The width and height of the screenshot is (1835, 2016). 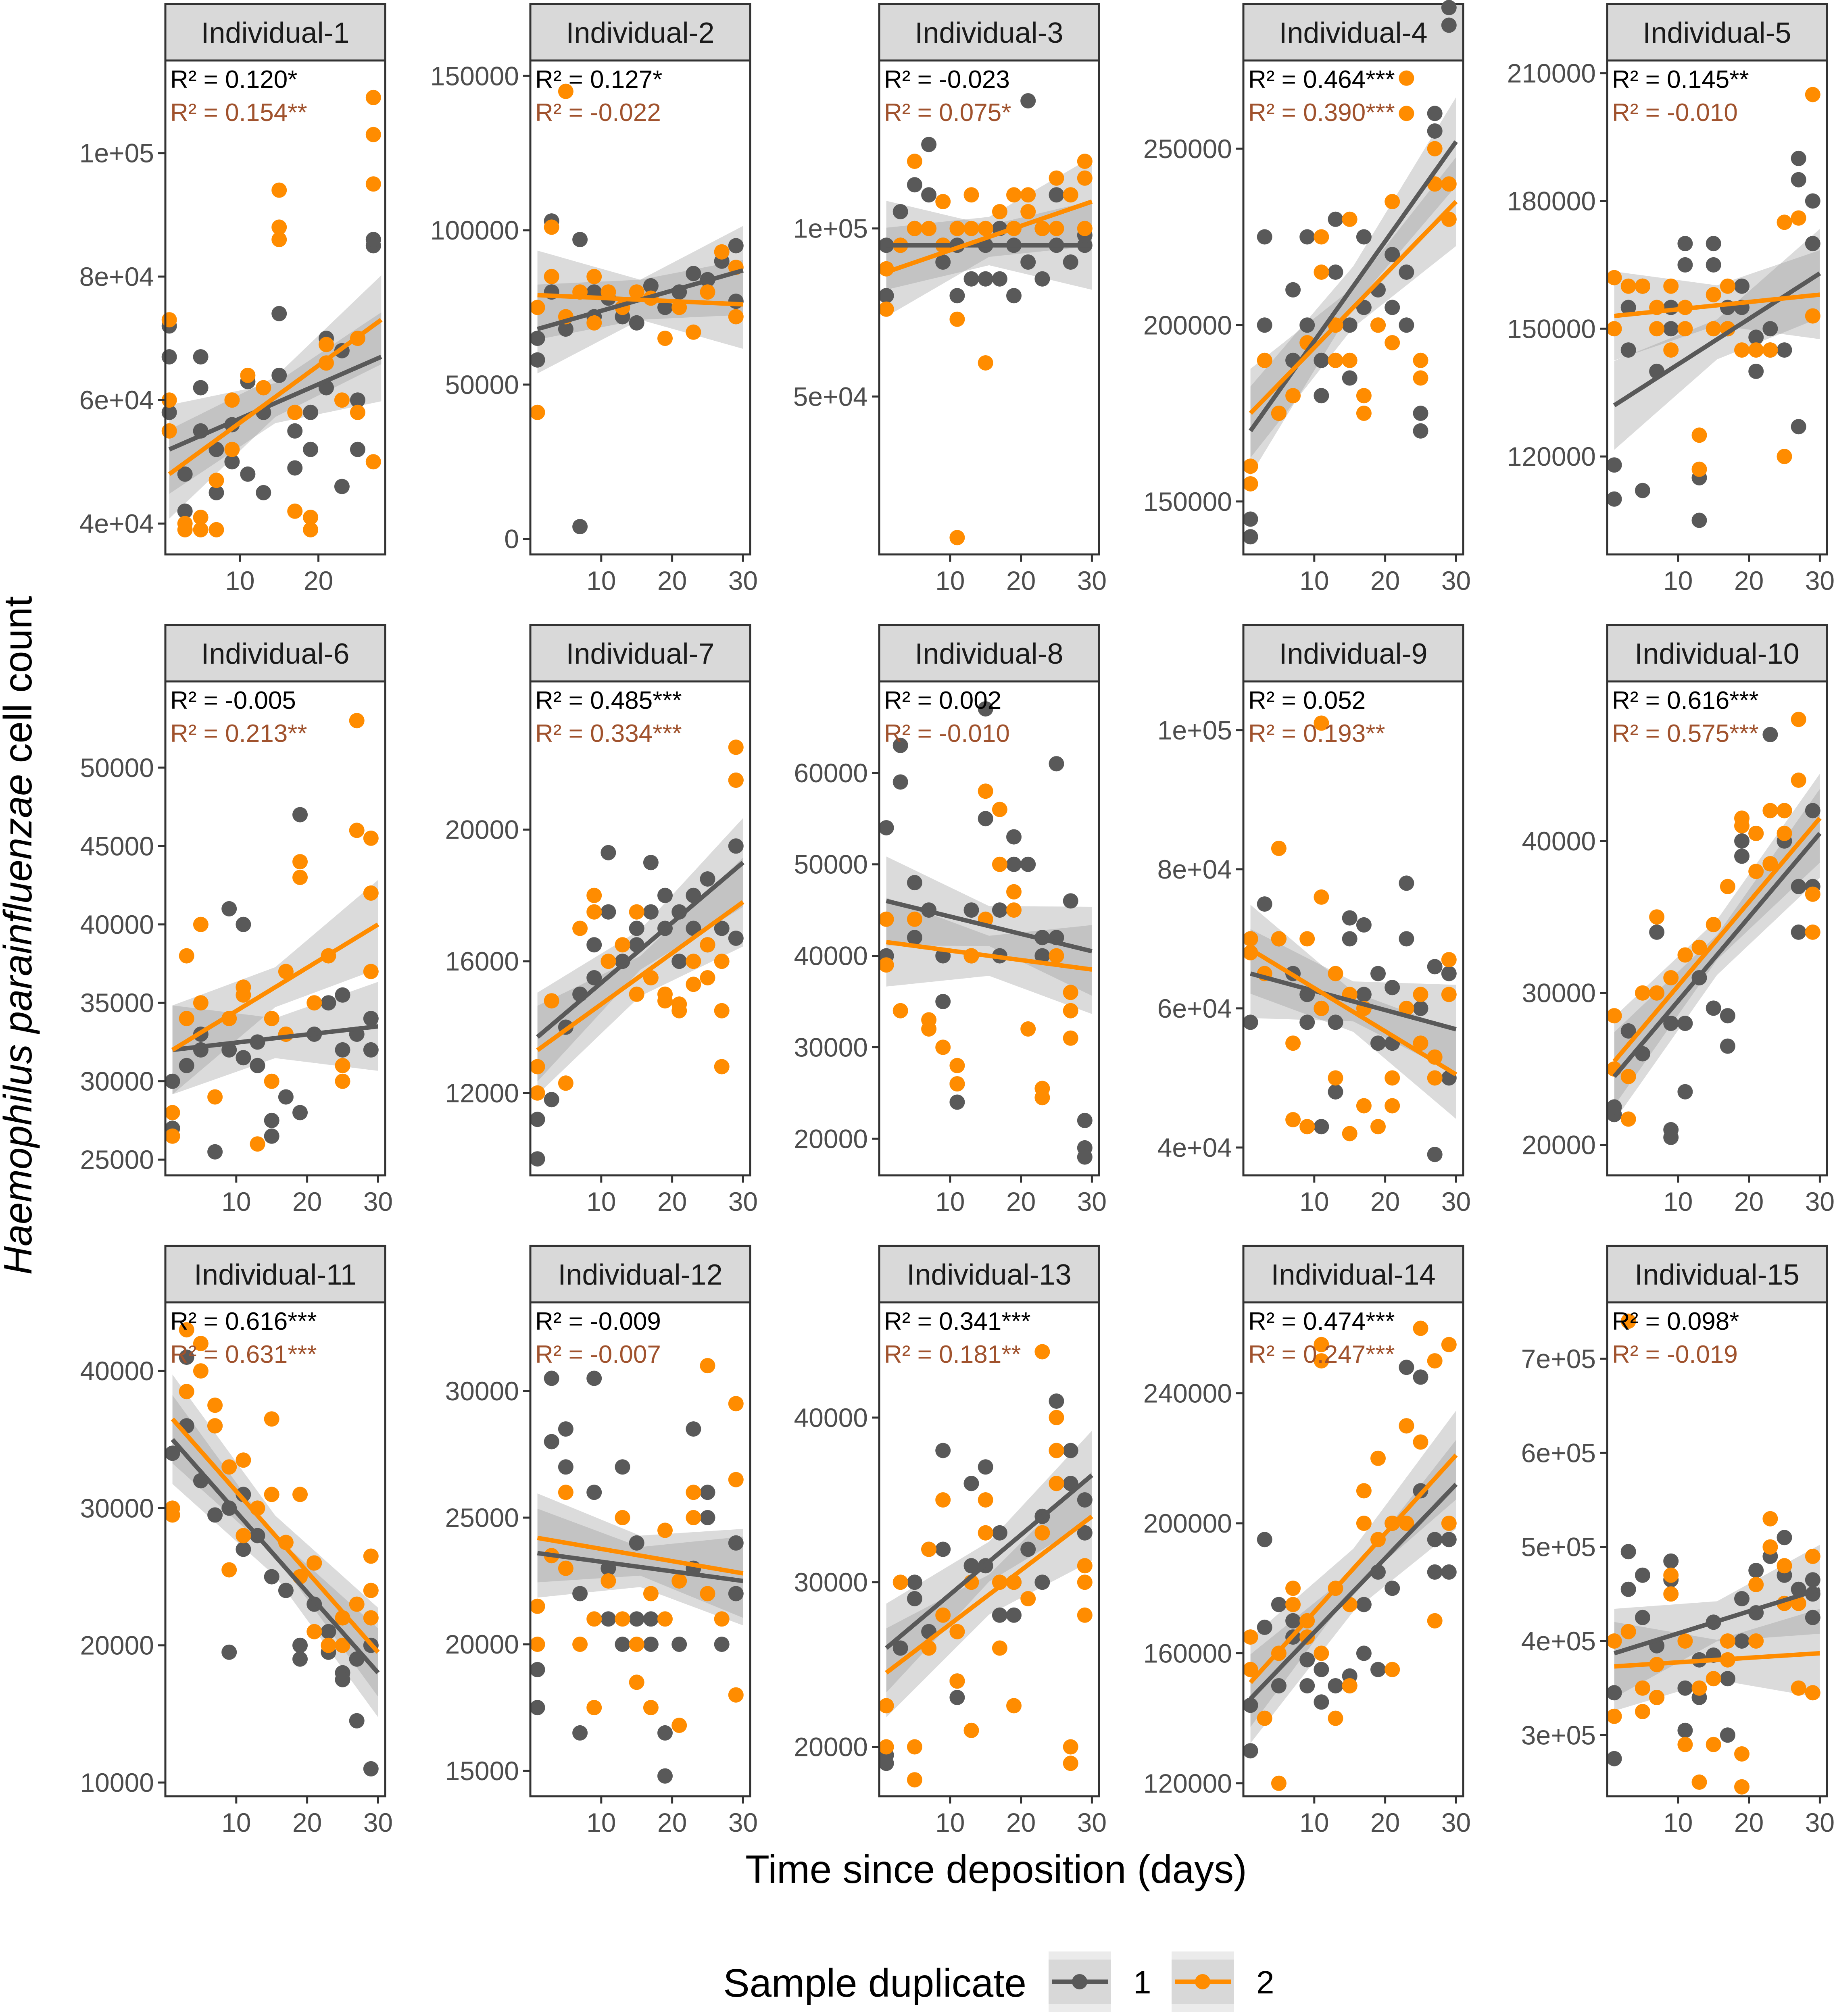 I want to click on r2-label-dup2: R² = -0.007, so click(x=598, y=1354).